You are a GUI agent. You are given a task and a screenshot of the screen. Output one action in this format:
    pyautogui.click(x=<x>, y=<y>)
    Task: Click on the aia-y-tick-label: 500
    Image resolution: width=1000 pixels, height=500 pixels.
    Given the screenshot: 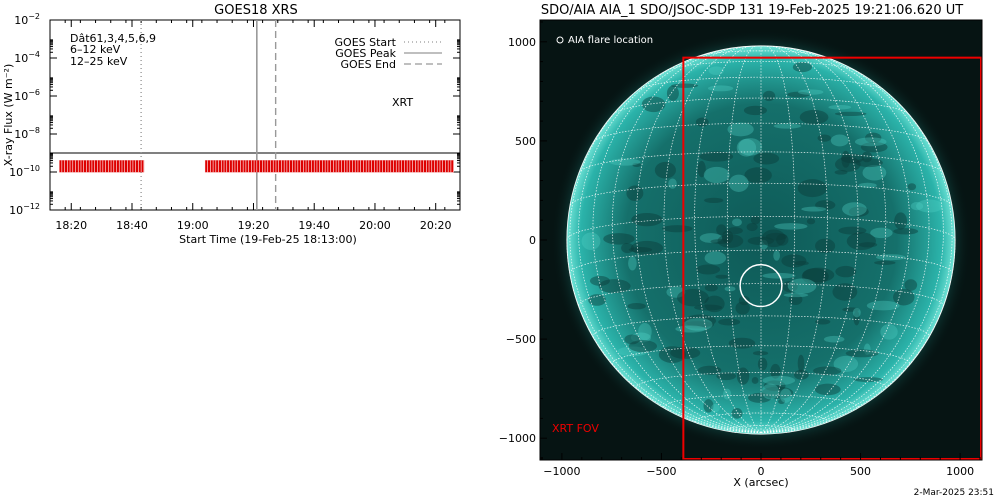 What is the action you would take?
    pyautogui.click(x=525, y=141)
    